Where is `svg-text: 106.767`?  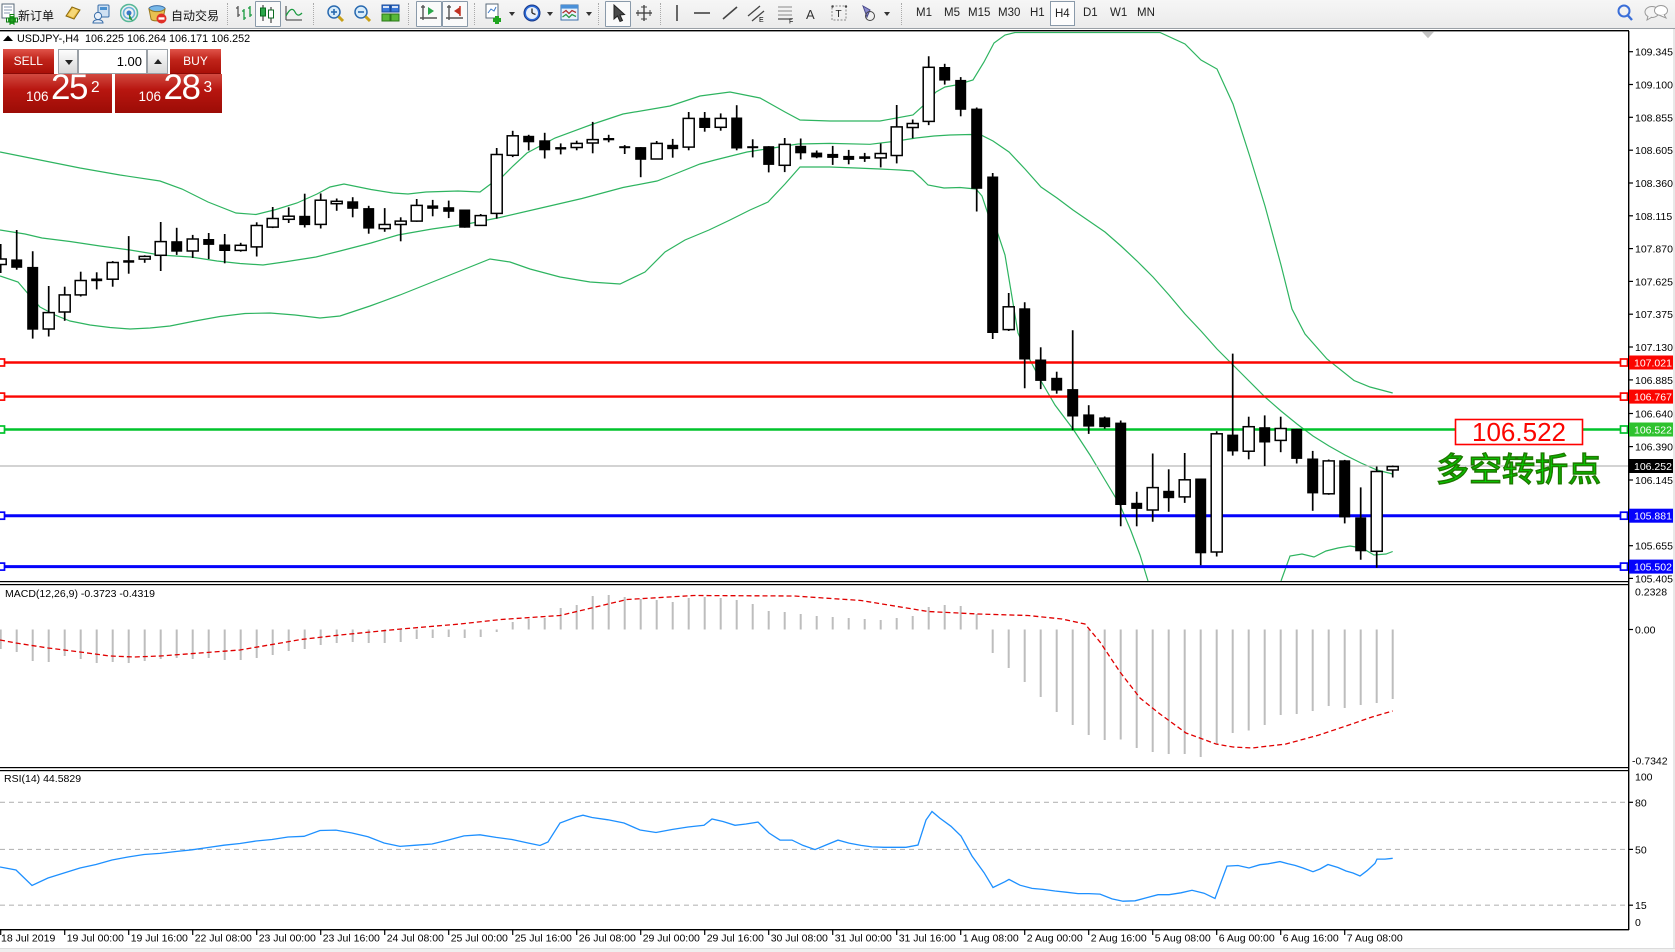
svg-text: 106.767 is located at coordinates (1653, 398).